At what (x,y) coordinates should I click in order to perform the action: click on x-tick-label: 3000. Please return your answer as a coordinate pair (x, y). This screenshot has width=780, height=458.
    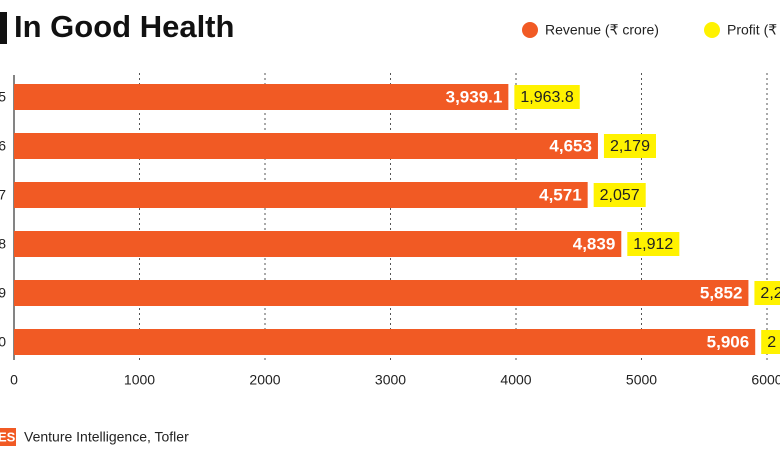
    Looking at the image, I should click on (390, 380).